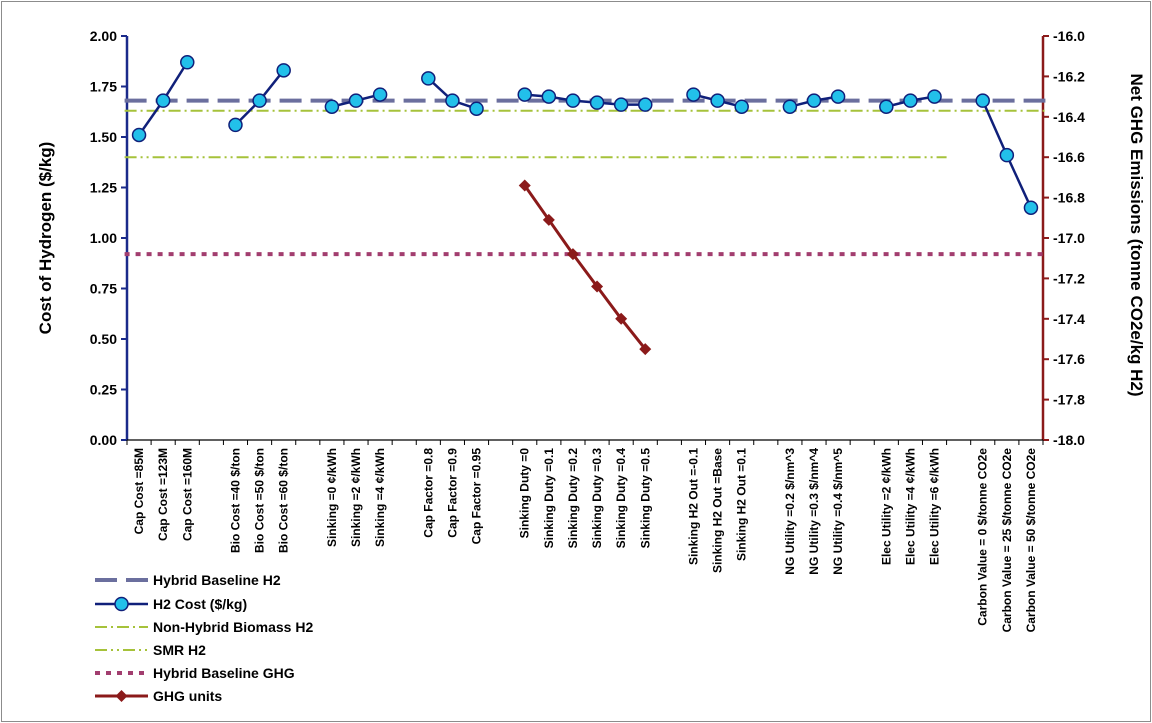 The width and height of the screenshot is (1152, 723). What do you see at coordinates (224, 673) in the screenshot?
I see `legend-label-hybrid-baseline-ghg: Hybrid Baseline GHG` at bounding box center [224, 673].